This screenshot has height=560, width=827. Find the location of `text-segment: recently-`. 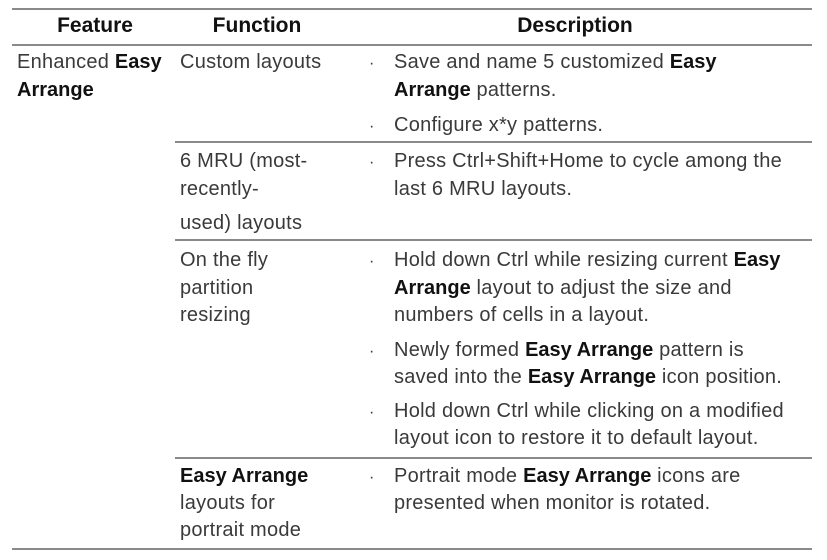

text-segment: recently- is located at coordinates (219, 189).